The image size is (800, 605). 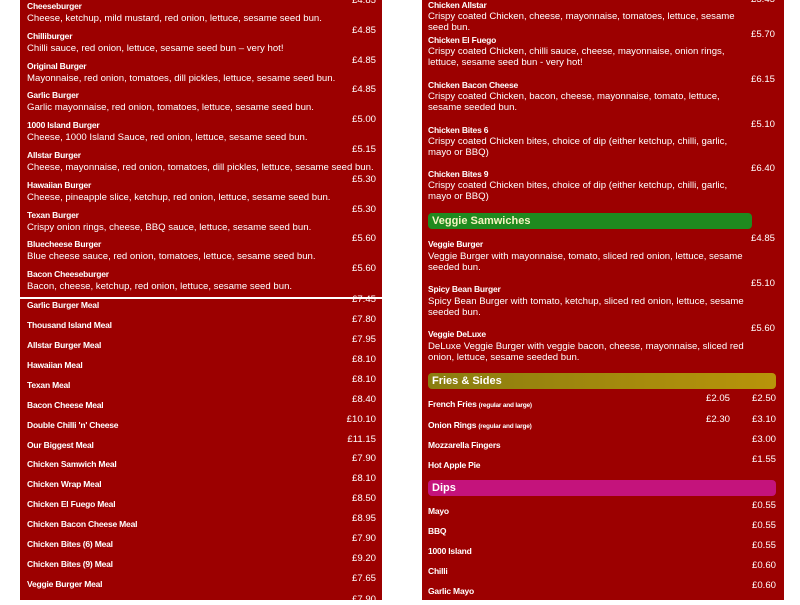 What do you see at coordinates (363, 519) in the screenshot?
I see `meal-price: £8.95` at bounding box center [363, 519].